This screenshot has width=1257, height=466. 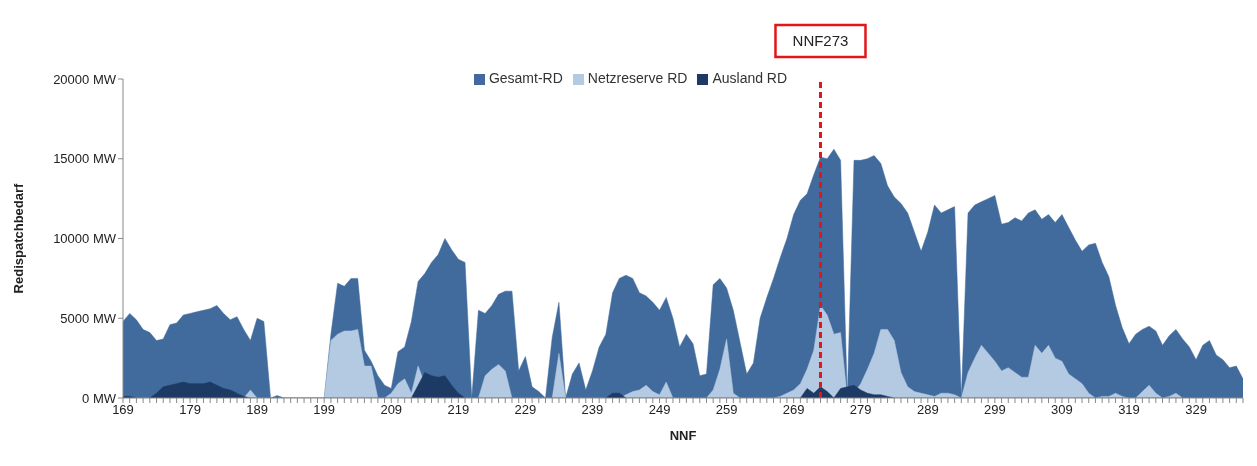 What do you see at coordinates (592, 410) in the screenshot?
I see `x-tick-label: 239` at bounding box center [592, 410].